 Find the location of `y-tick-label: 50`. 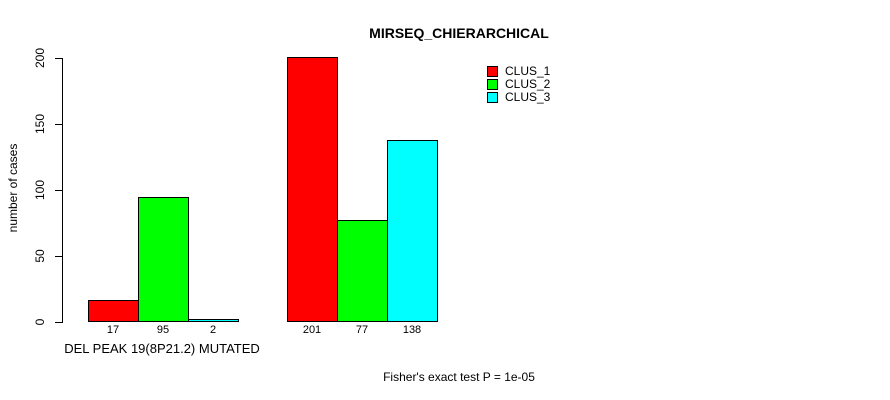

y-tick-label: 50 is located at coordinates (40, 256).